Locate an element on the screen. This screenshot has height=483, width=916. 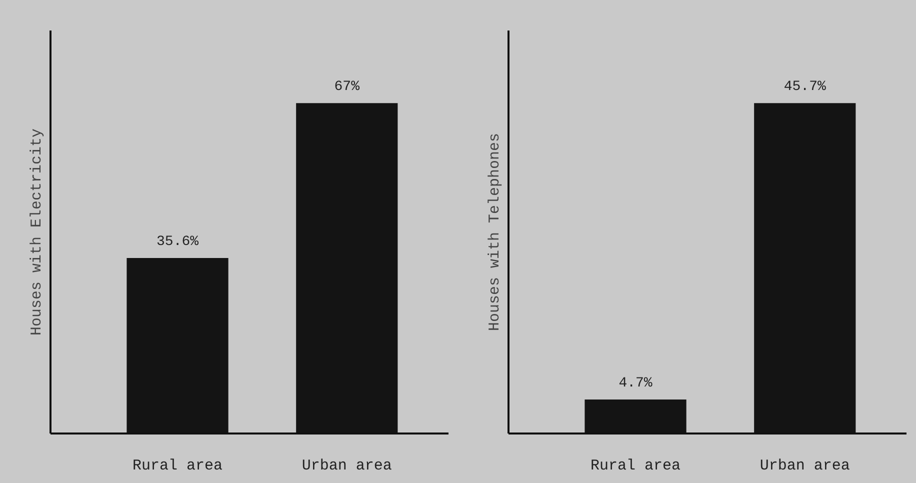
y-axis-title: Houses with Electricity is located at coordinates (37, 232).